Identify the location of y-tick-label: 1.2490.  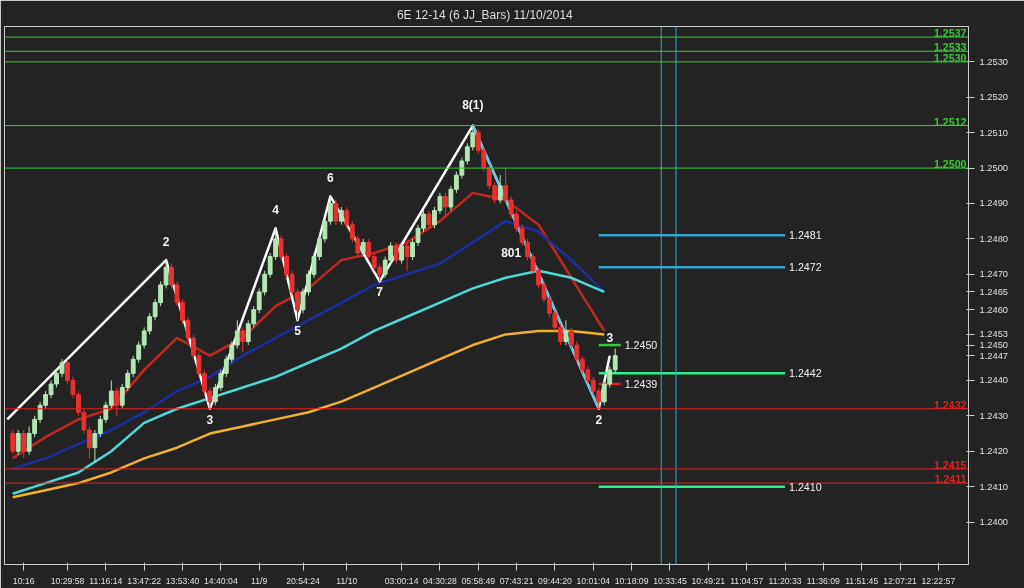
(994, 203).